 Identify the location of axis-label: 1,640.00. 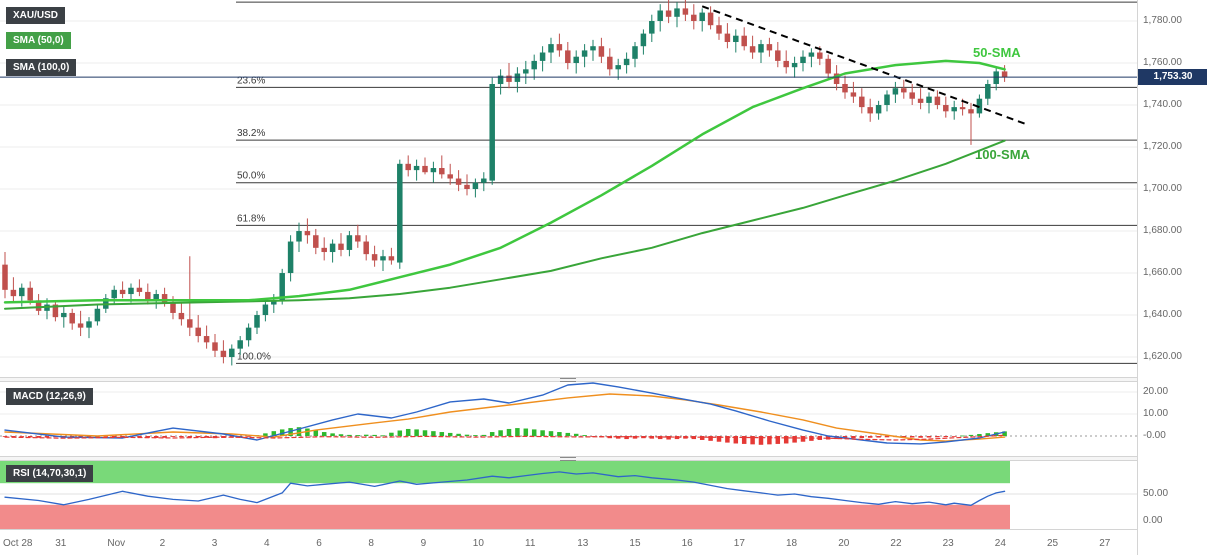
(1162, 315).